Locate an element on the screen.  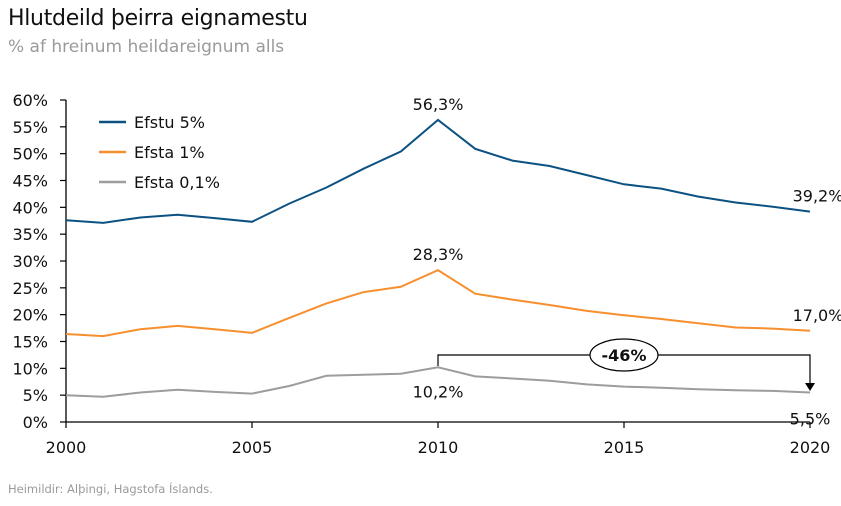
y-tick-label: 10% is located at coordinates (30, 368).